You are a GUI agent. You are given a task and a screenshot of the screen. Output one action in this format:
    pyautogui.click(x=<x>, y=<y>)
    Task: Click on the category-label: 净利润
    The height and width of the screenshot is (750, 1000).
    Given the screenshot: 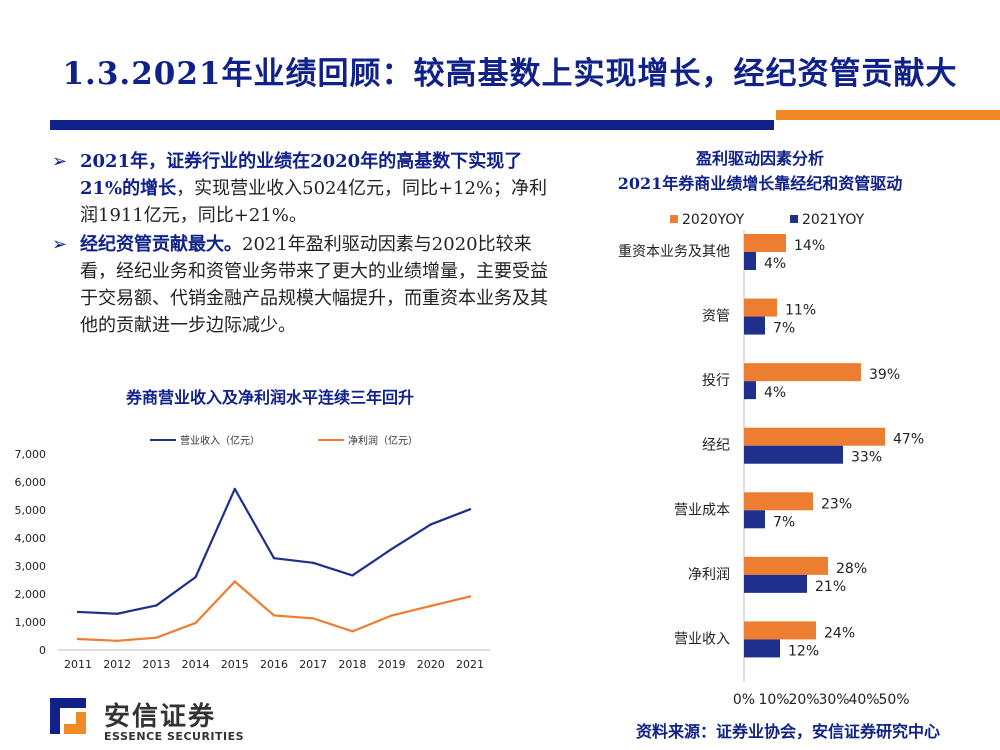 What is the action you would take?
    pyautogui.click(x=709, y=575)
    